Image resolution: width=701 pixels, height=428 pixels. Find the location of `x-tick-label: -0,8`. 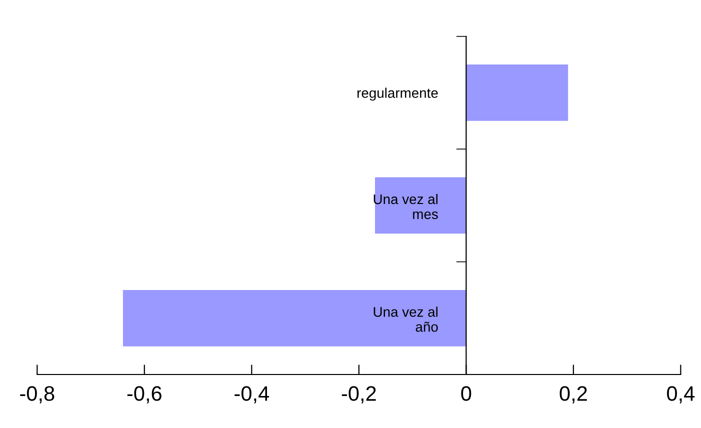

x-tick-label: -0,8 is located at coordinates (37, 395).